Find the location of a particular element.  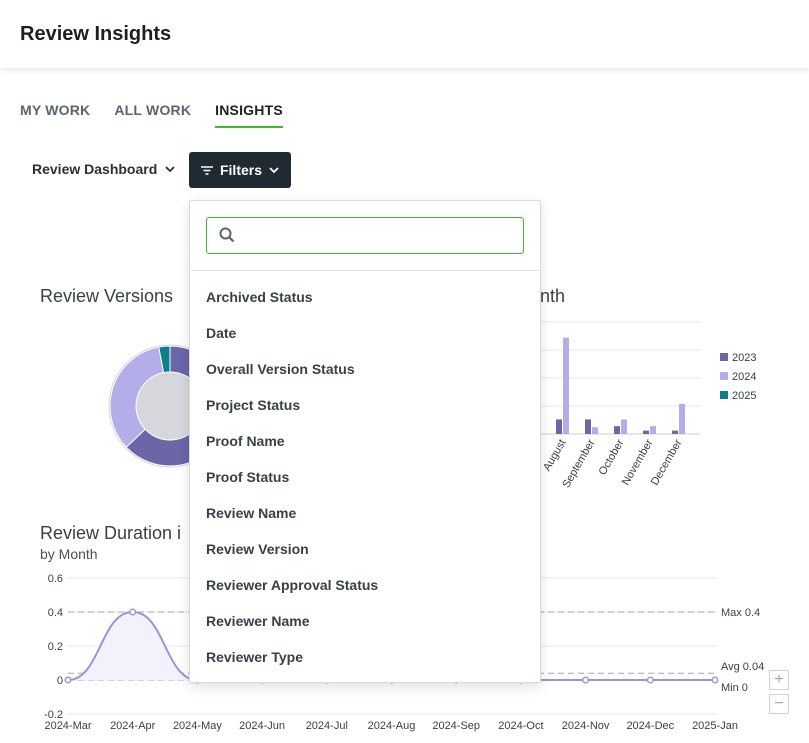

tab-my-work: MY WORK is located at coordinates (55, 110).